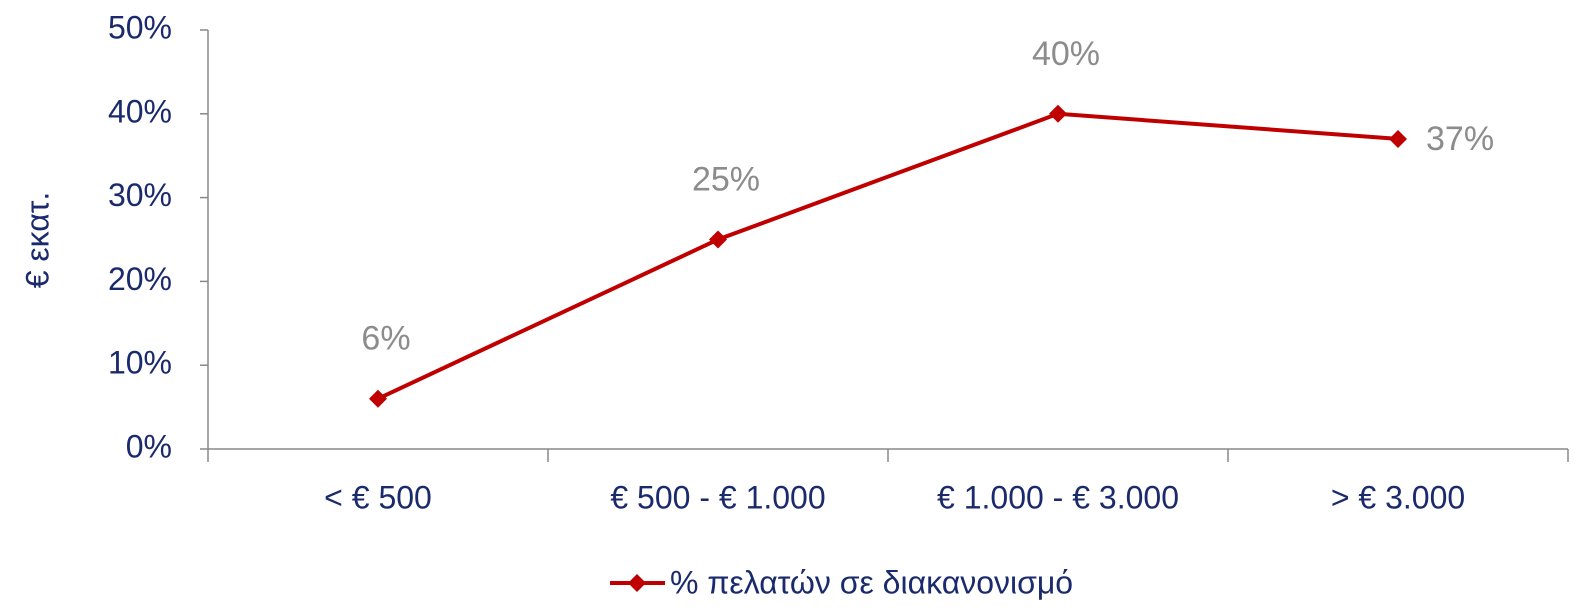  Describe the element at coordinates (1398, 497) in the screenshot. I see `x-tick-label: > € 3.000` at that location.